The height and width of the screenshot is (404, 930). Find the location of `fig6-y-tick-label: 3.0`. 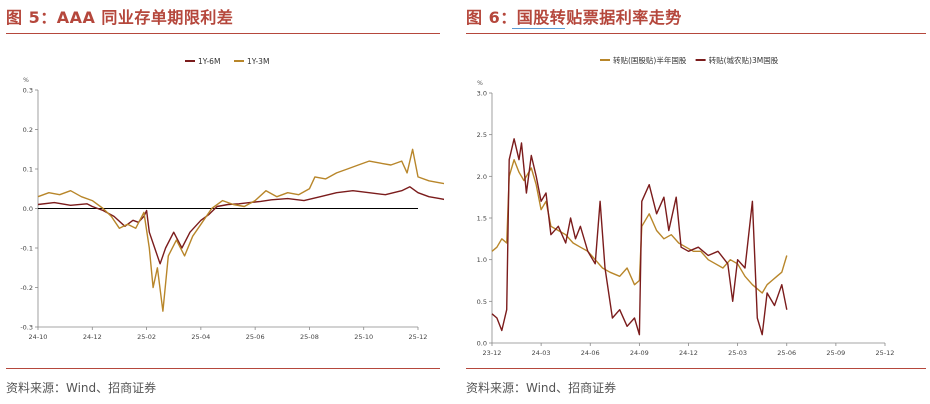

fig6-y-tick-label: 3.0 is located at coordinates (482, 94).